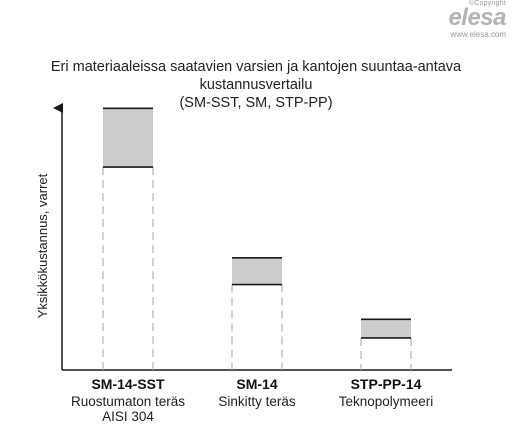  What do you see at coordinates (477, 17) in the screenshot?
I see `brand-name: elesa` at bounding box center [477, 17].